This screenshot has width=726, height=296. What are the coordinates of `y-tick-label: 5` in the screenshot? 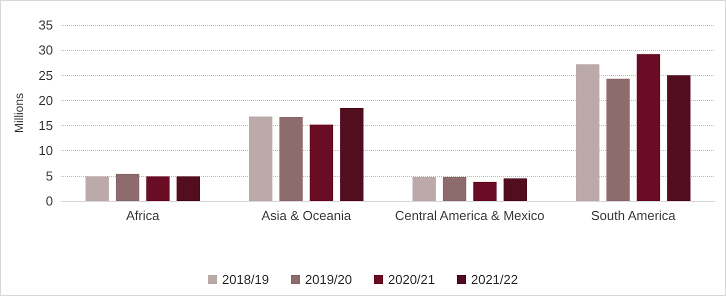 It's located at (49, 176).